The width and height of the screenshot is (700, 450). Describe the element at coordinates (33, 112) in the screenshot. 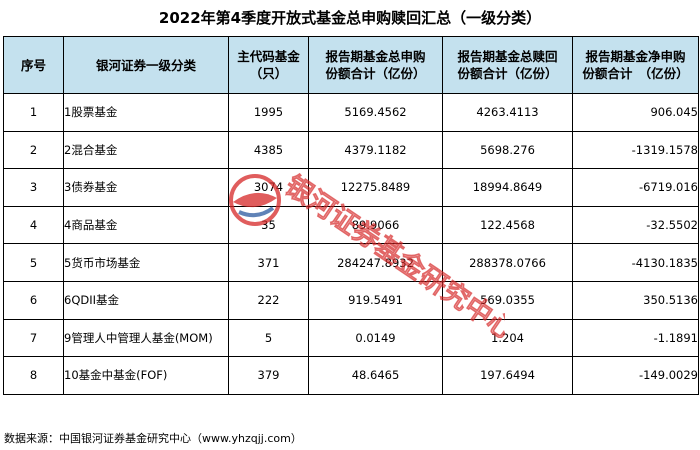

I see `cell-index: 1` at that location.